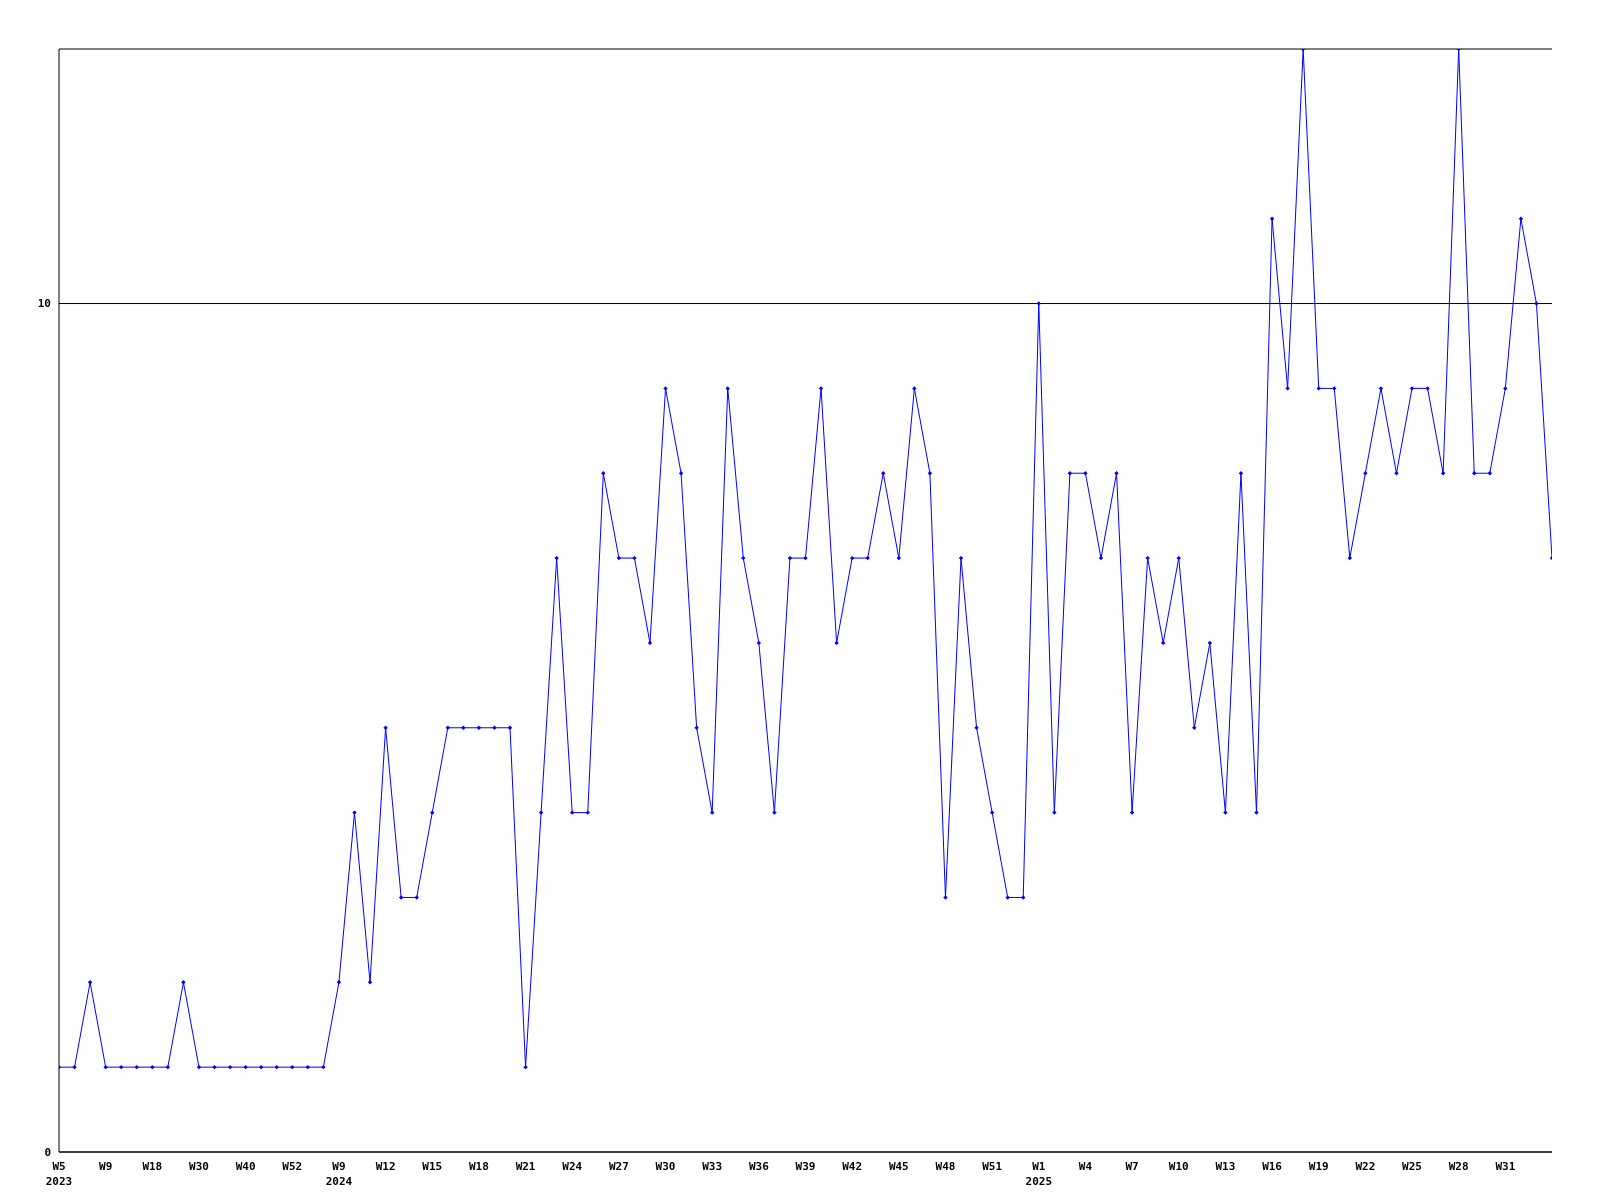 Image resolution: width=1600 pixels, height=1200 pixels. What do you see at coordinates (618, 1166) in the screenshot?
I see `x-tick-label: W27` at bounding box center [618, 1166].